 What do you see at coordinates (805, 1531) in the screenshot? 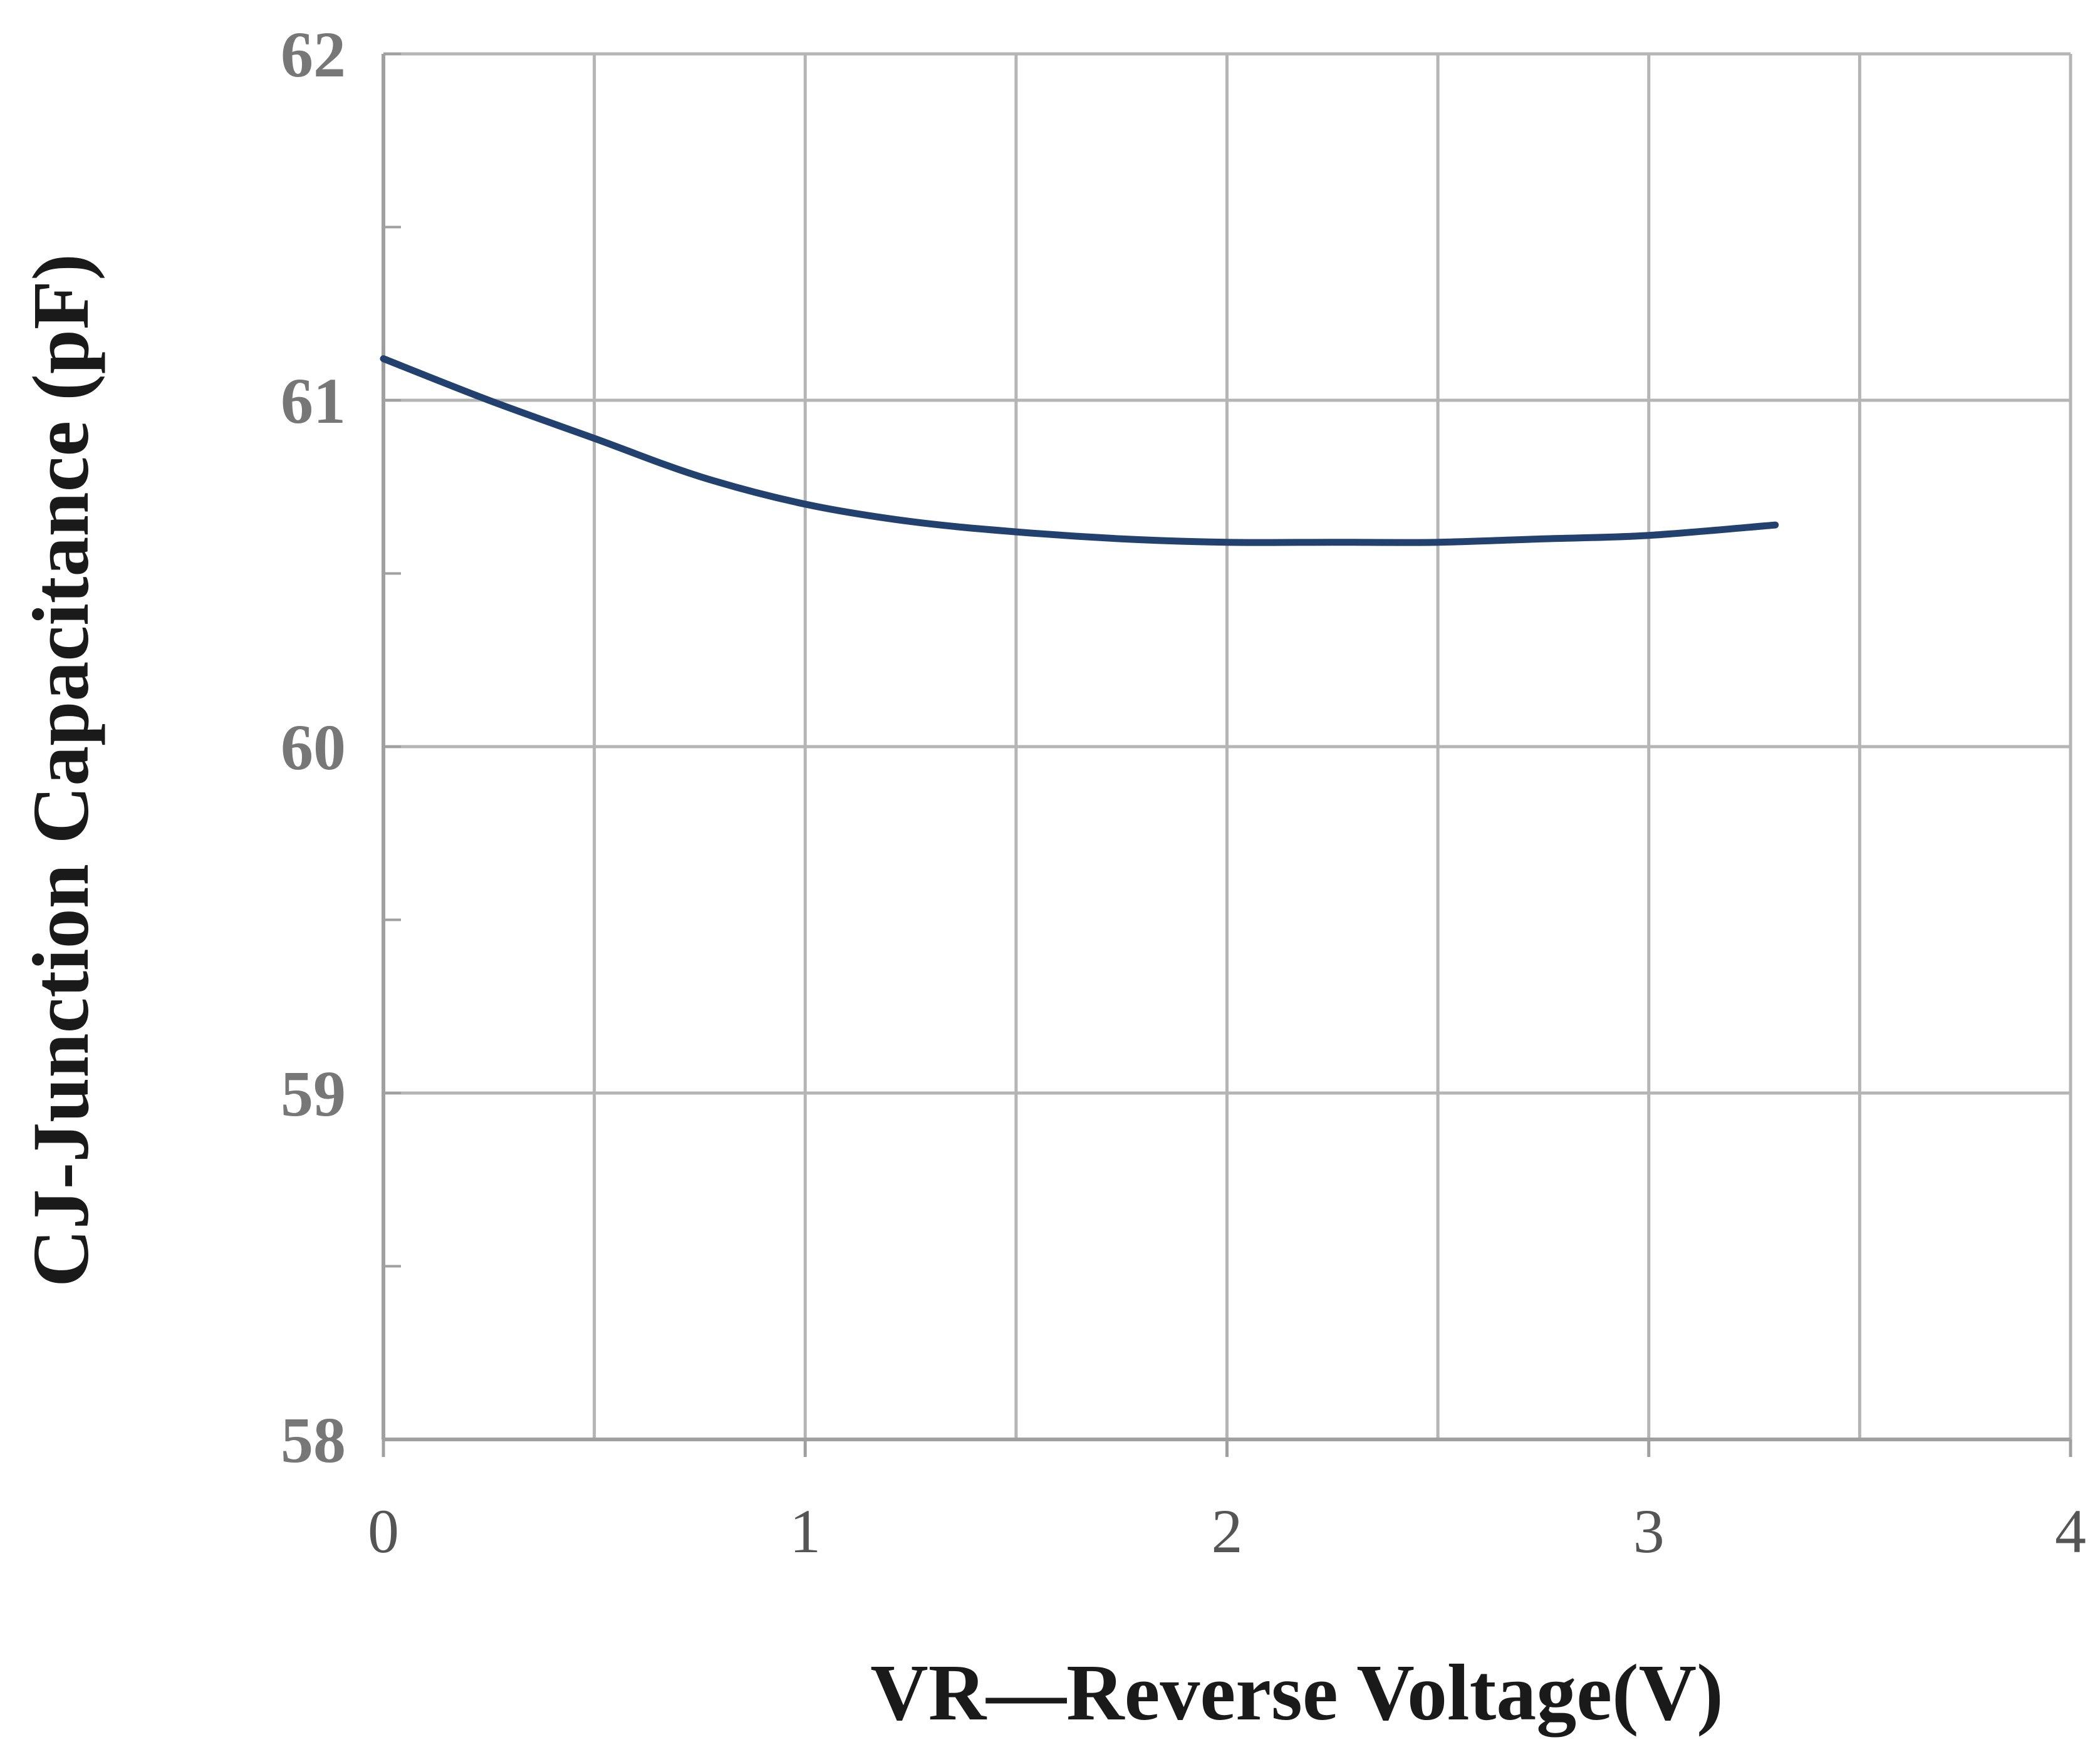
I see `x-tick-label: 1` at bounding box center [805, 1531].